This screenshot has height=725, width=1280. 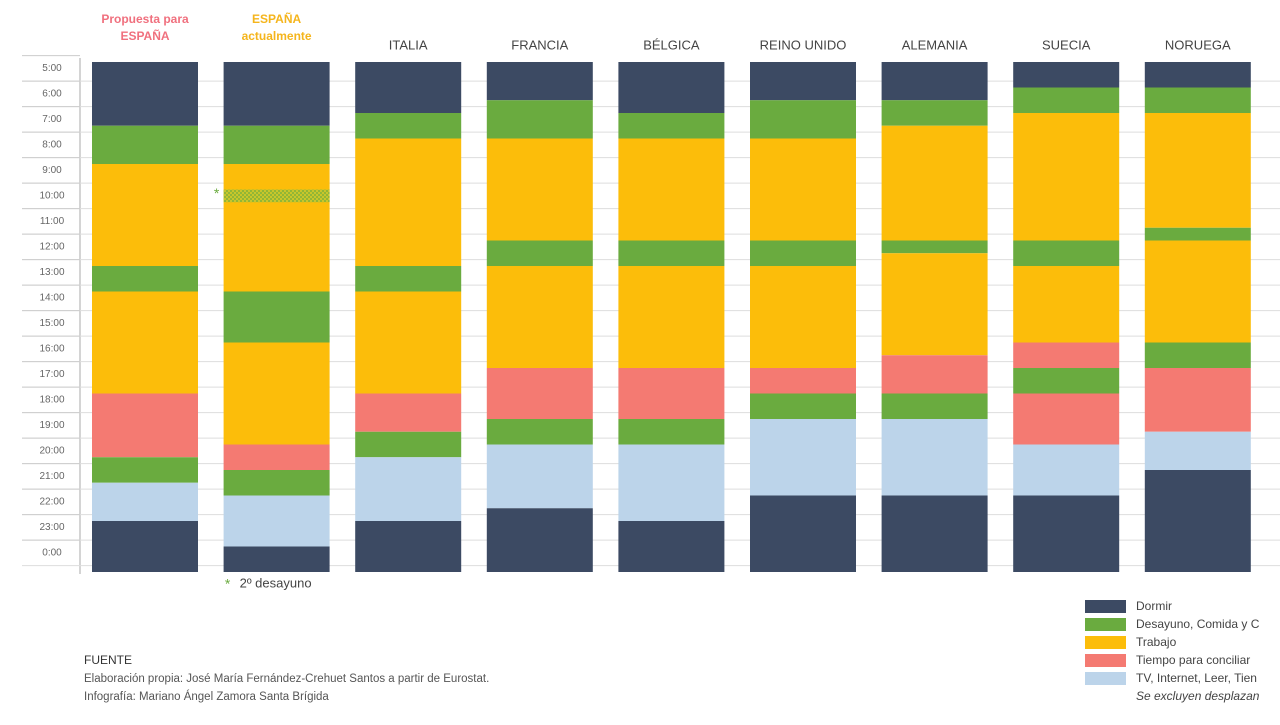 I want to click on y-tick-label: 19:00, so click(x=51, y=425).